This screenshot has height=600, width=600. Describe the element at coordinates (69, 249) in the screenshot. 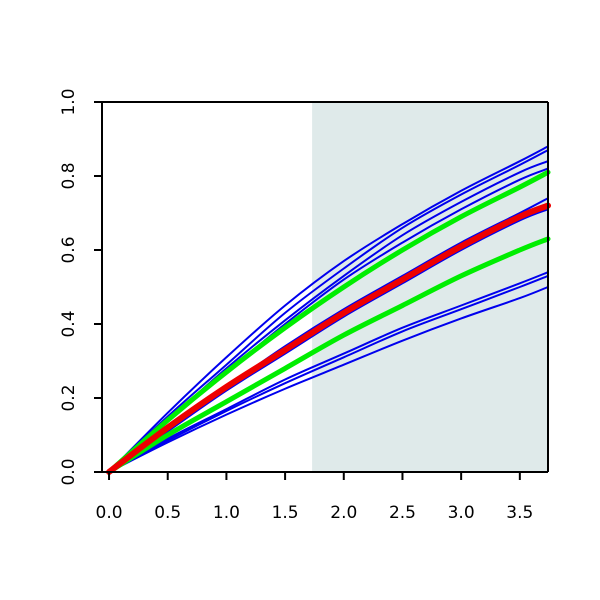

I see `y-tick-label: 0.6` at that location.